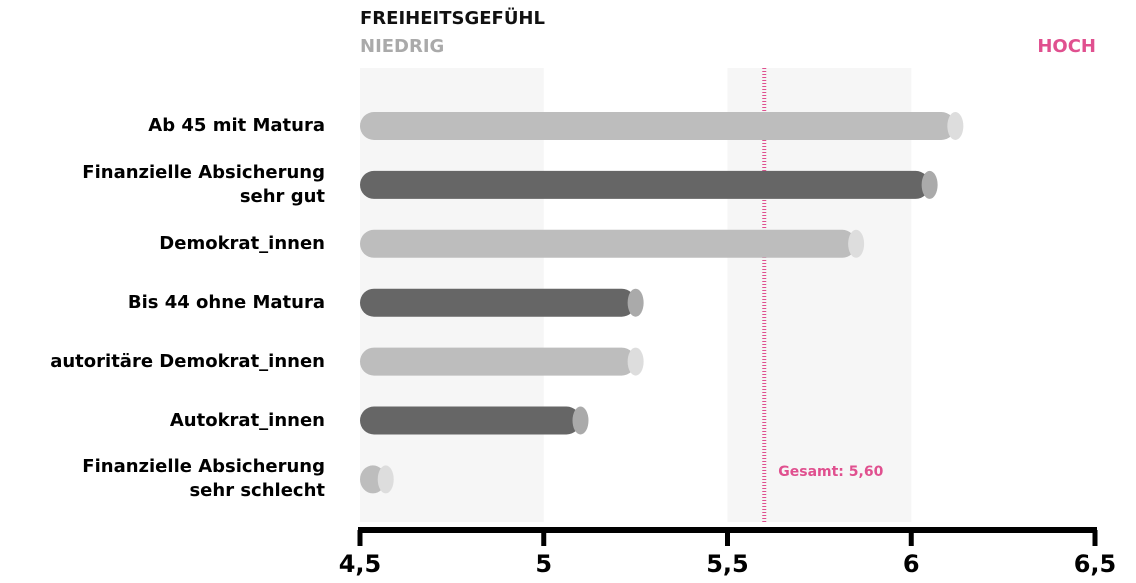  What do you see at coordinates (203, 479) in the screenshot?
I see `category-label: Finanzielle Absicherung sehr schlecht` at bounding box center [203, 479].